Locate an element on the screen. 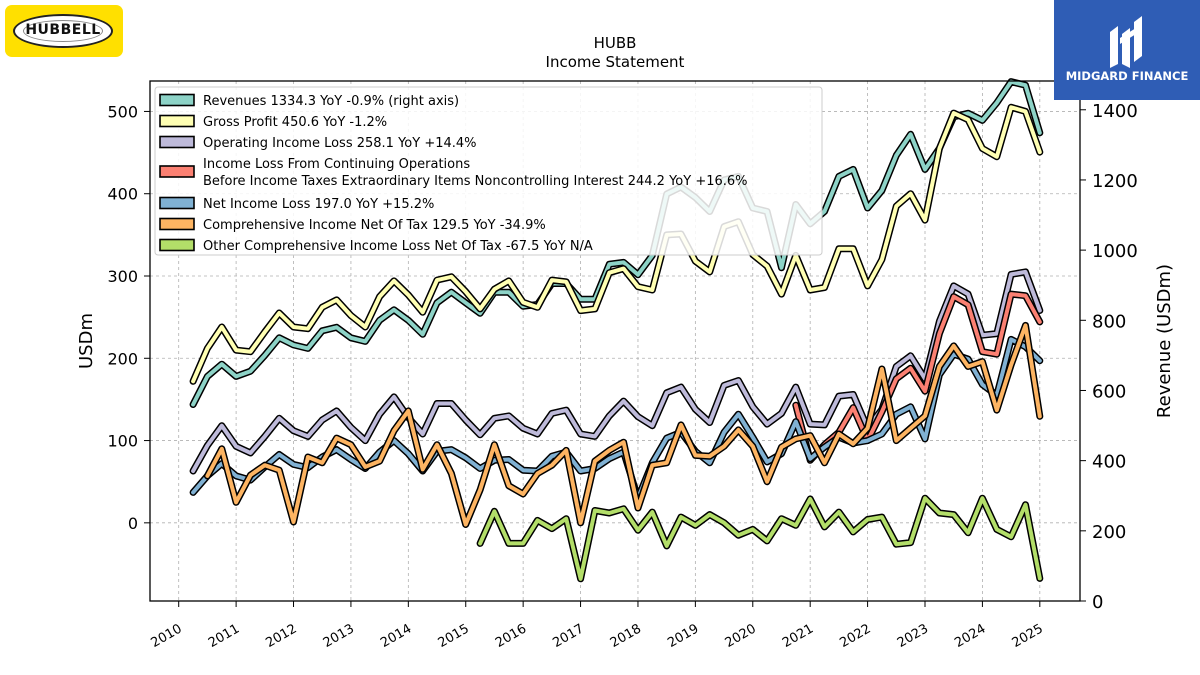 This screenshot has width=1200, height=675. x-tick-label: 2016 is located at coordinates (511, 636).